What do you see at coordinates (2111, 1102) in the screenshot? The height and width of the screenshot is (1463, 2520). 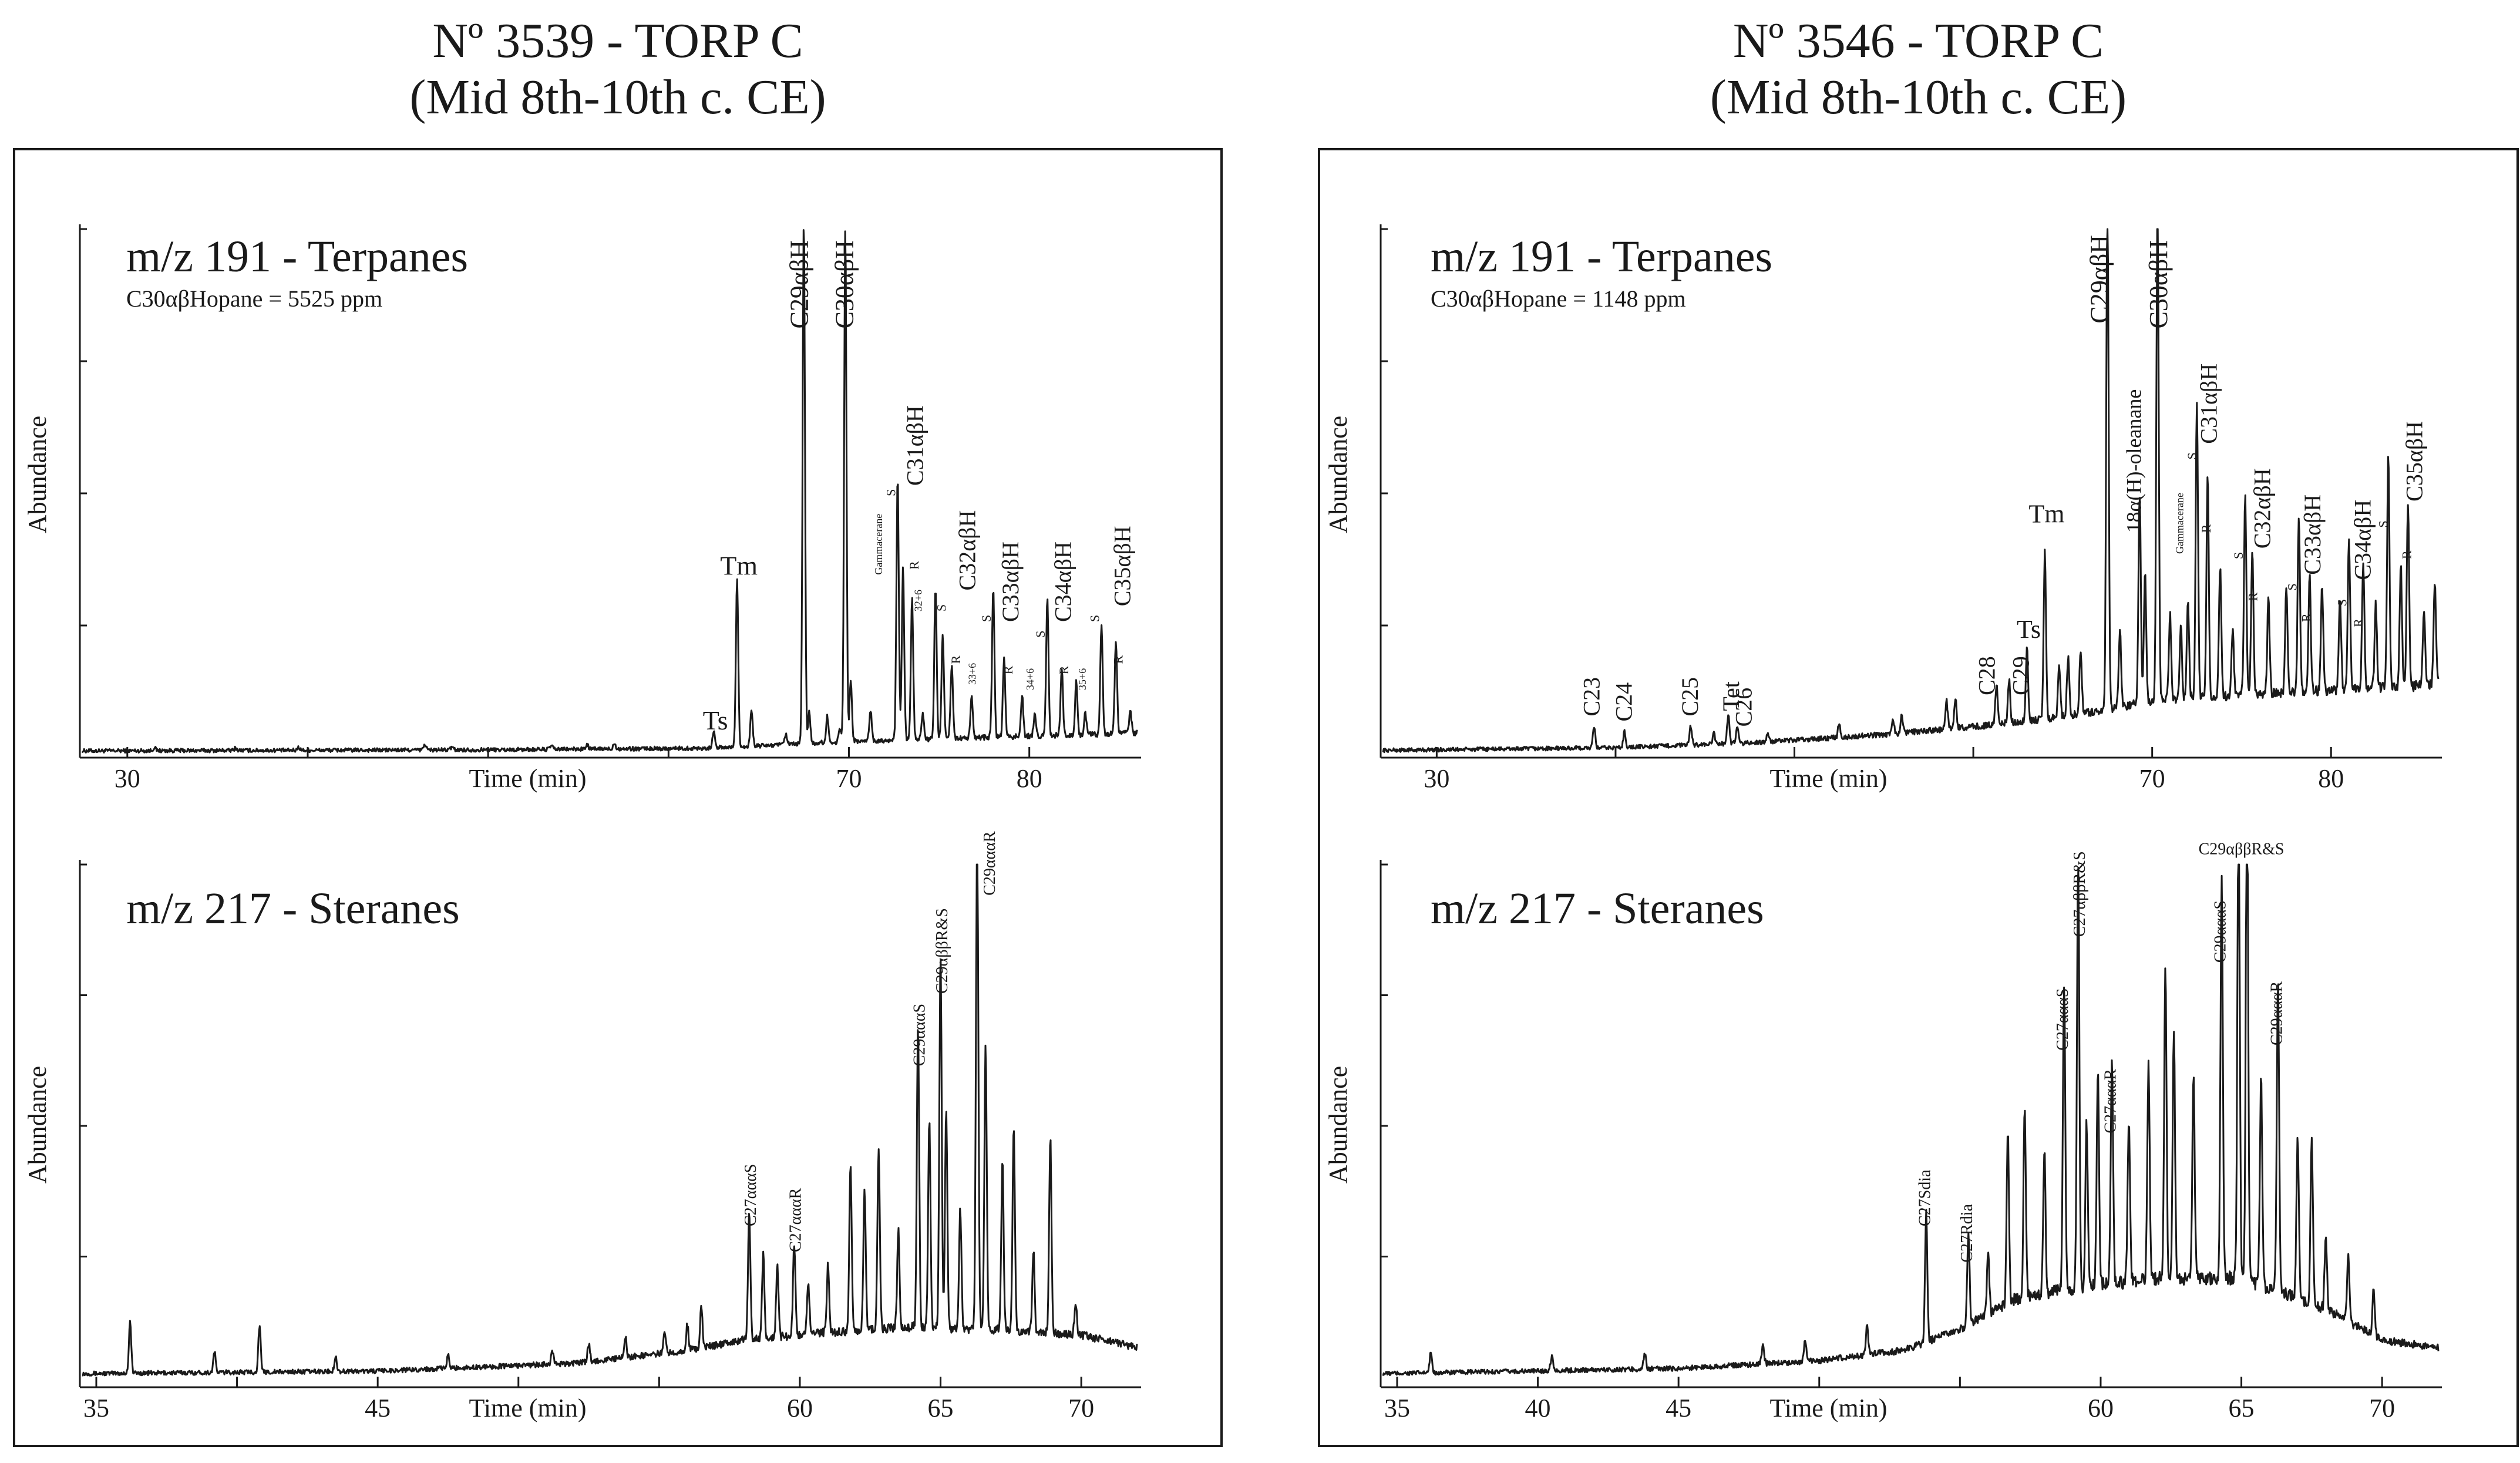 I see `right-steranes-peak-label: C27αααR` at bounding box center [2111, 1102].